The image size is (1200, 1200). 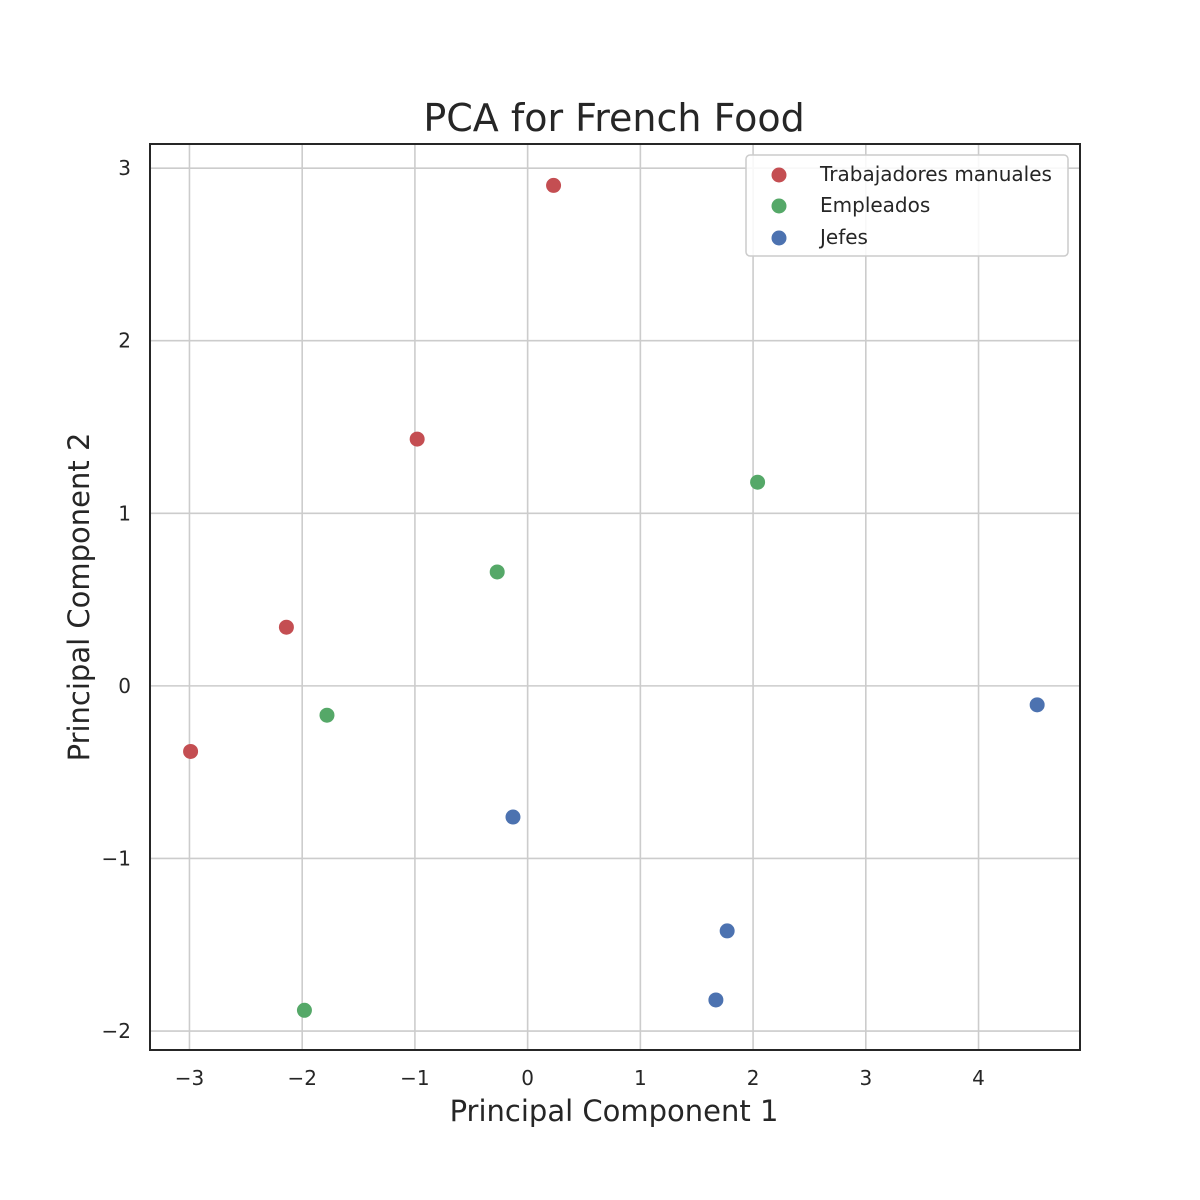 I want to click on y-axis-label: Principal Component 2, so click(x=79, y=597).